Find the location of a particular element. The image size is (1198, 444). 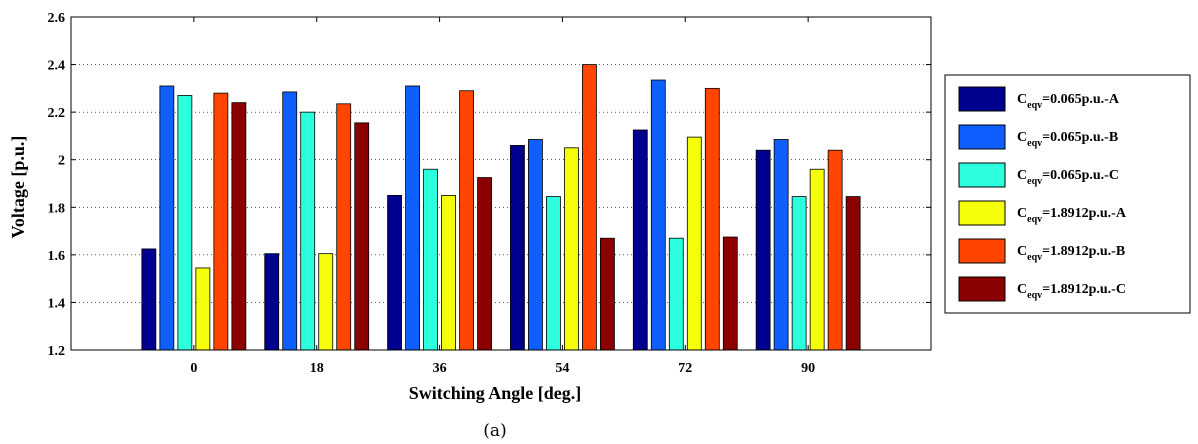

legend-label: Ceqv=1.8912p.u.-B is located at coordinates (1071, 253).